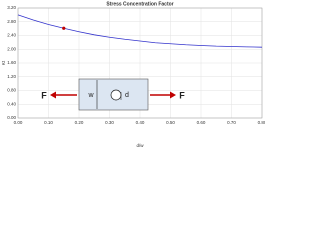  I want to click on y-tick-label: 2.00, so click(11, 48).